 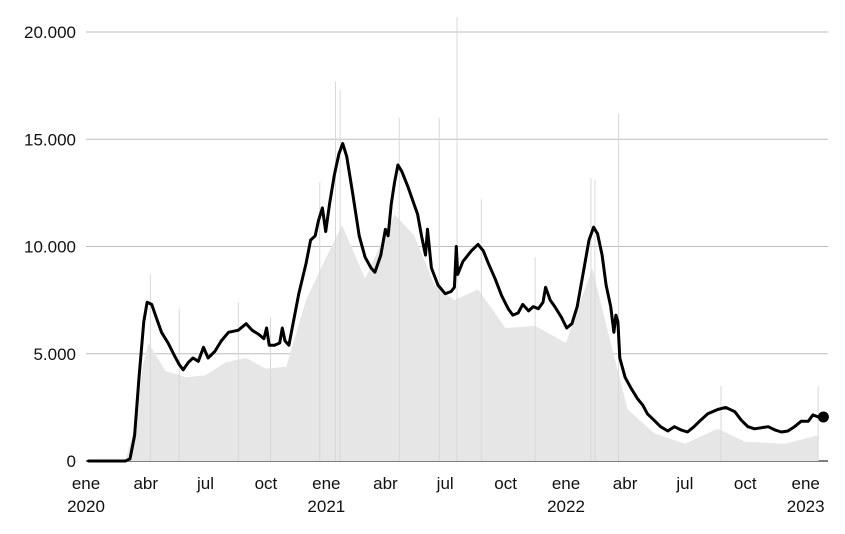 I want to click on x-tick-year-label: 2020, so click(x=86, y=506).